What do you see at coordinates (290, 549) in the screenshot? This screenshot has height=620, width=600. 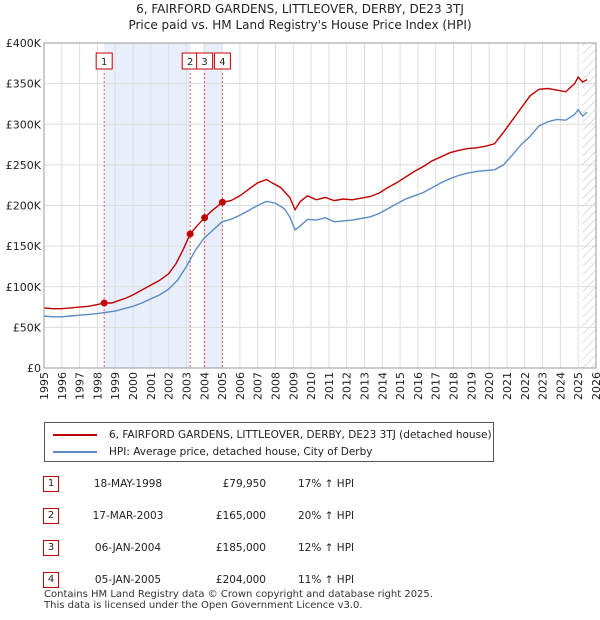 I see `transaction-row: 3 06-JAN-2004 £185,000 12% ↑ HPI` at bounding box center [290, 549].